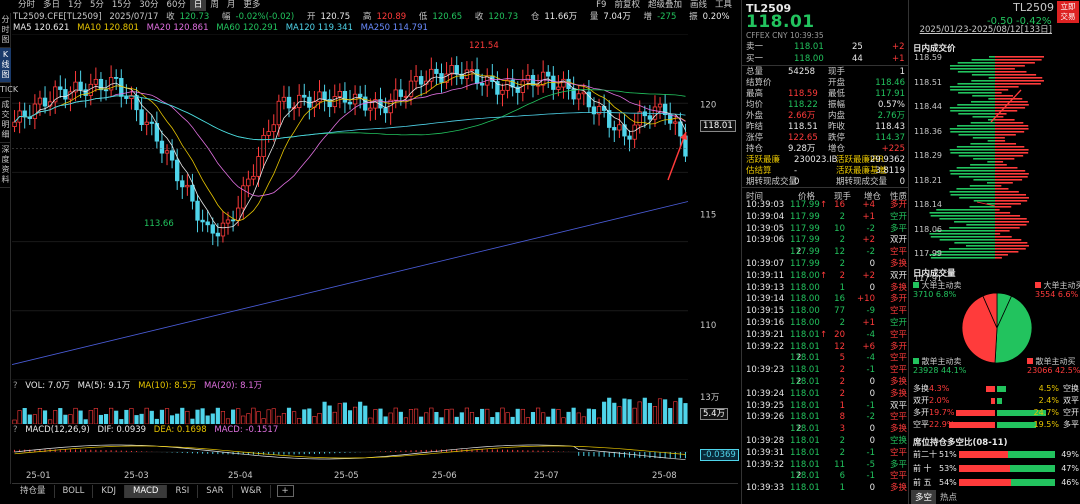  Describe the element at coordinates (198, 5) in the screenshot. I see `timeframe-7: 日` at that location.